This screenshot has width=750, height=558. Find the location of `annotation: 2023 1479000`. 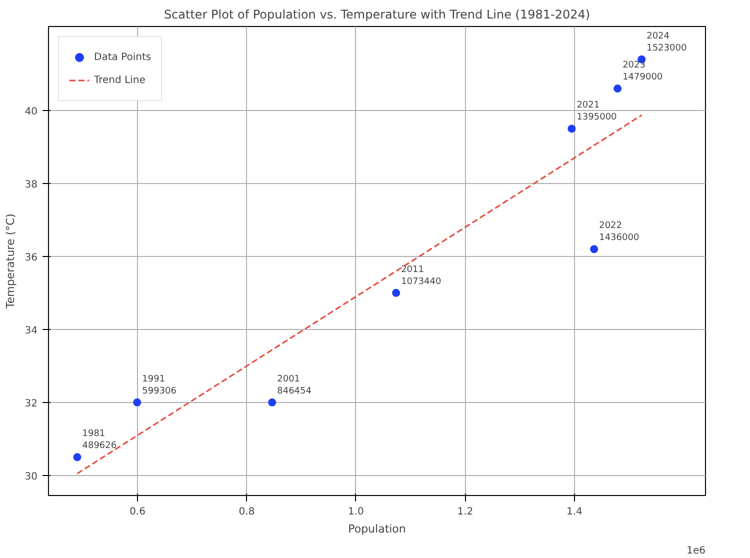

annotation: 2023 1479000 is located at coordinates (642, 71).